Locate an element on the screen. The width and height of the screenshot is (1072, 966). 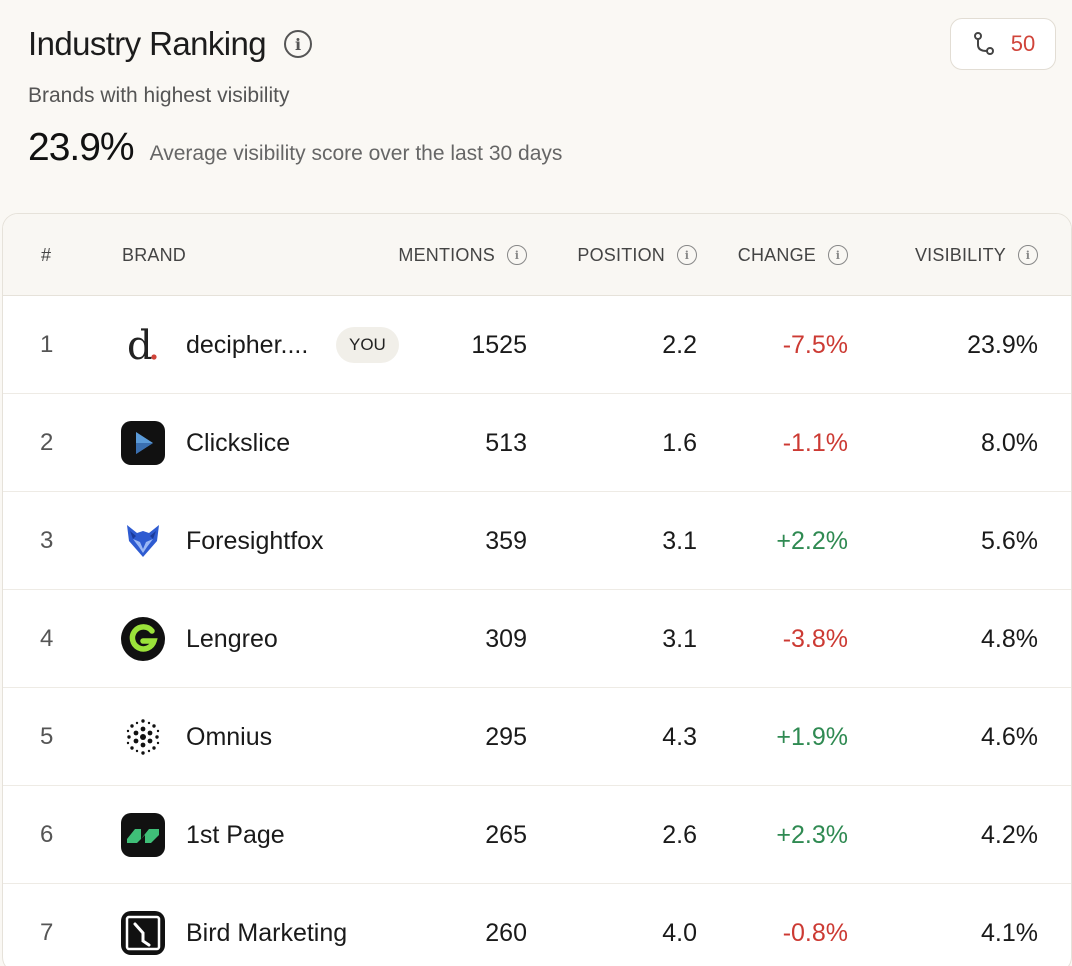
mentions-cell: 260 is located at coordinates (506, 932).